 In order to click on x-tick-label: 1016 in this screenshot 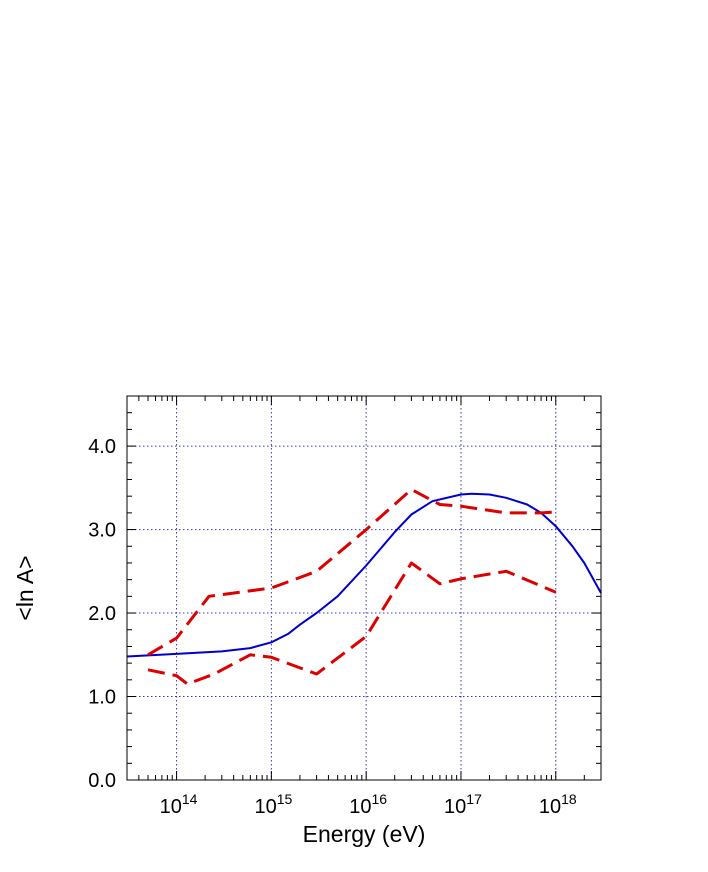, I will do `click(368, 804)`.